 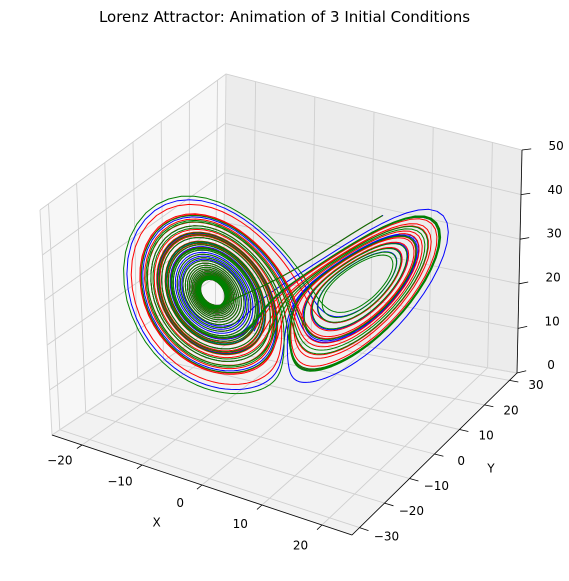 I want to click on x-tick-label: 0, so click(x=180, y=503).